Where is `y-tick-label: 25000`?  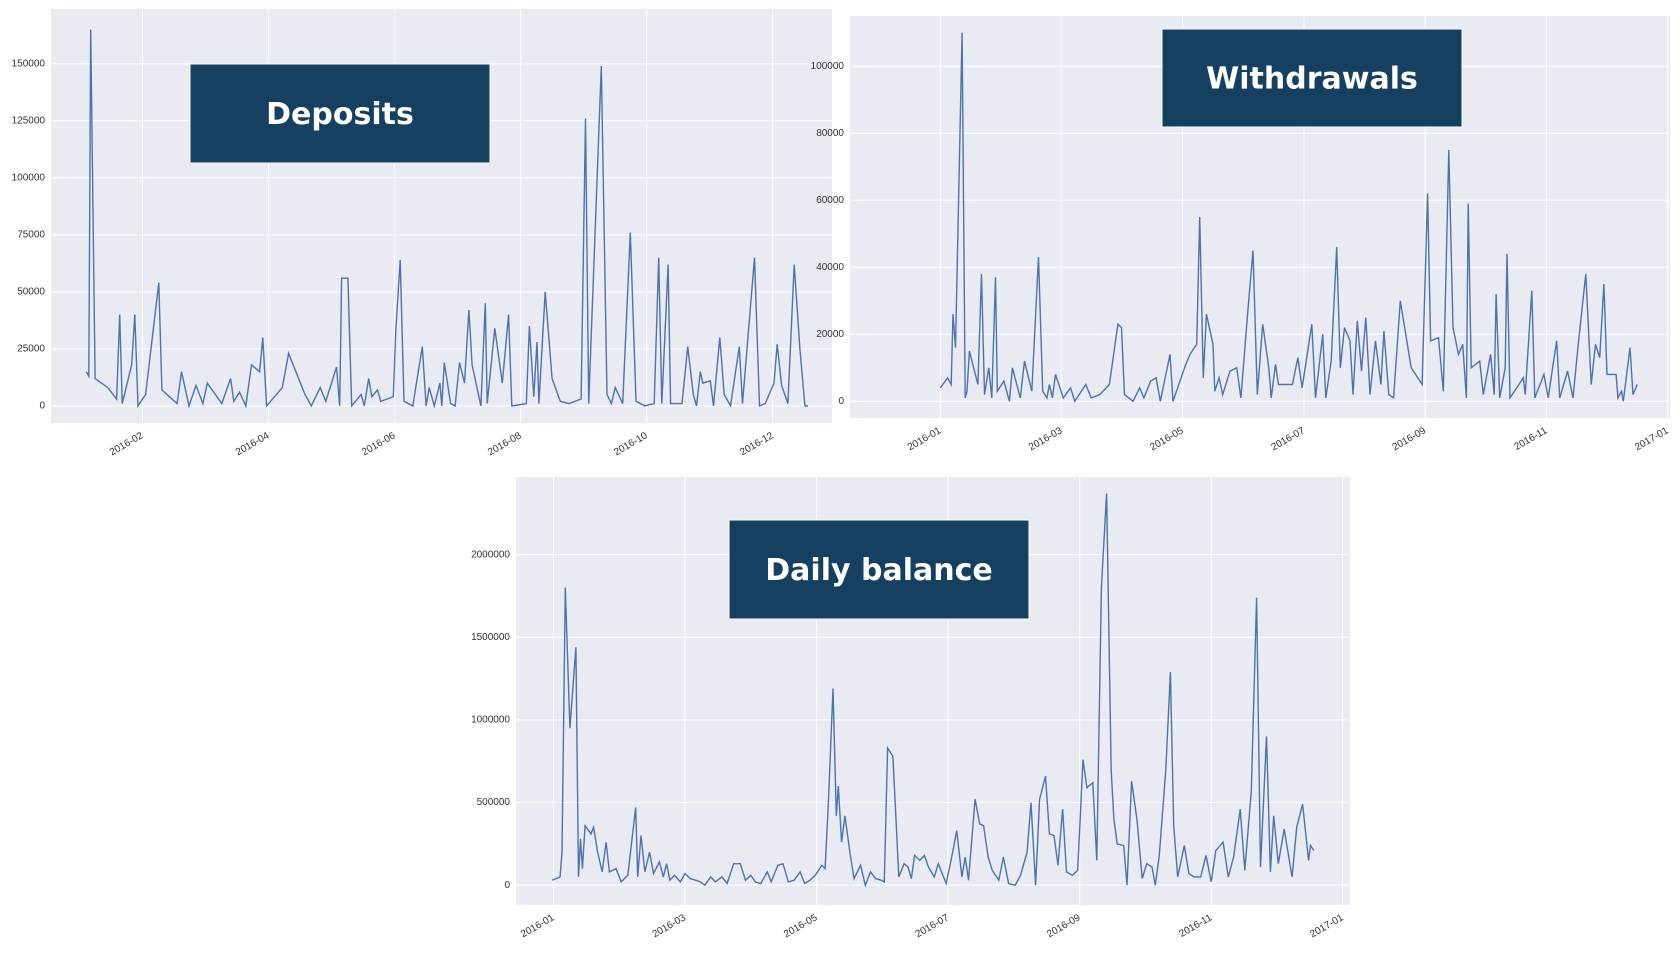 y-tick-label: 25000 is located at coordinates (31, 349).